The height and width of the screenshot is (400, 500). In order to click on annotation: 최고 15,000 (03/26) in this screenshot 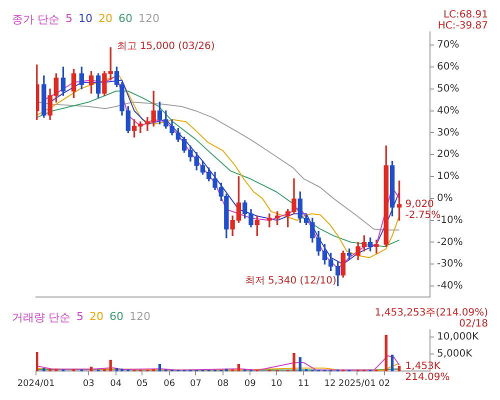, I will do `click(165, 46)`.